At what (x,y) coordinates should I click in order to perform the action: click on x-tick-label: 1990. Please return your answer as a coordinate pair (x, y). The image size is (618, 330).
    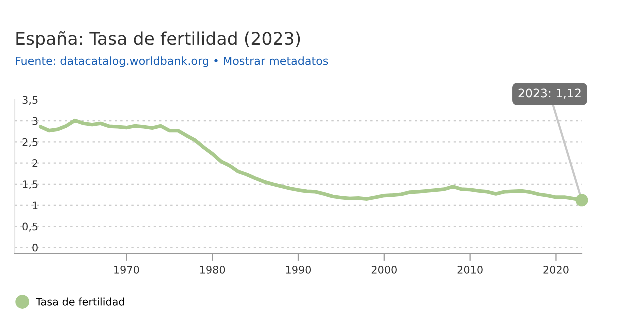
    Looking at the image, I should click on (299, 270).